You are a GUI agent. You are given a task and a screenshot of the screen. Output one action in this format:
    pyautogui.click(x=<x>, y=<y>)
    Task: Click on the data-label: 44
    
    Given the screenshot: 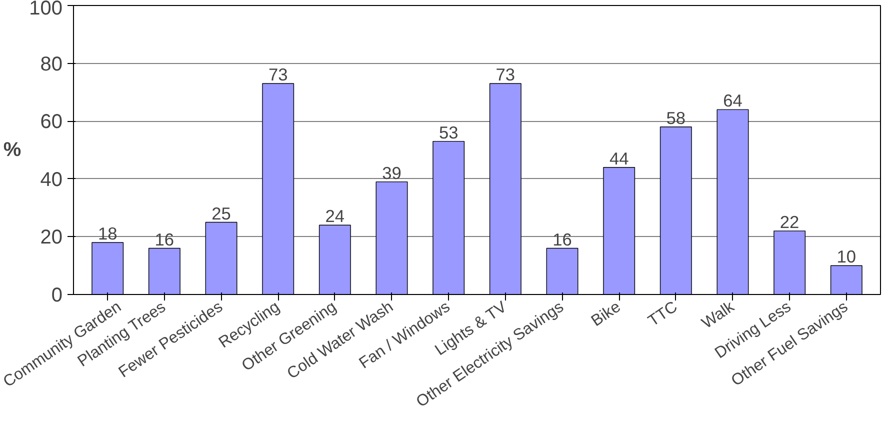 What is the action you would take?
    pyautogui.click(x=619, y=158)
    